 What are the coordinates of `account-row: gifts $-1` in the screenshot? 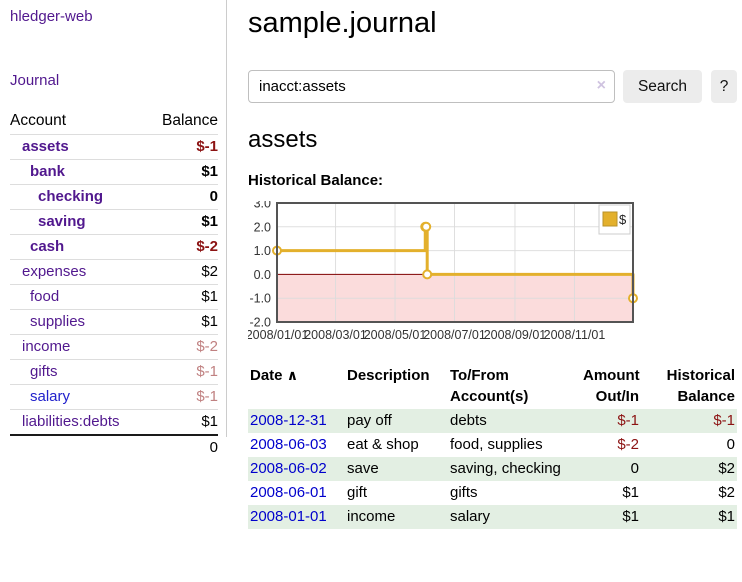 It's located at (114, 372).